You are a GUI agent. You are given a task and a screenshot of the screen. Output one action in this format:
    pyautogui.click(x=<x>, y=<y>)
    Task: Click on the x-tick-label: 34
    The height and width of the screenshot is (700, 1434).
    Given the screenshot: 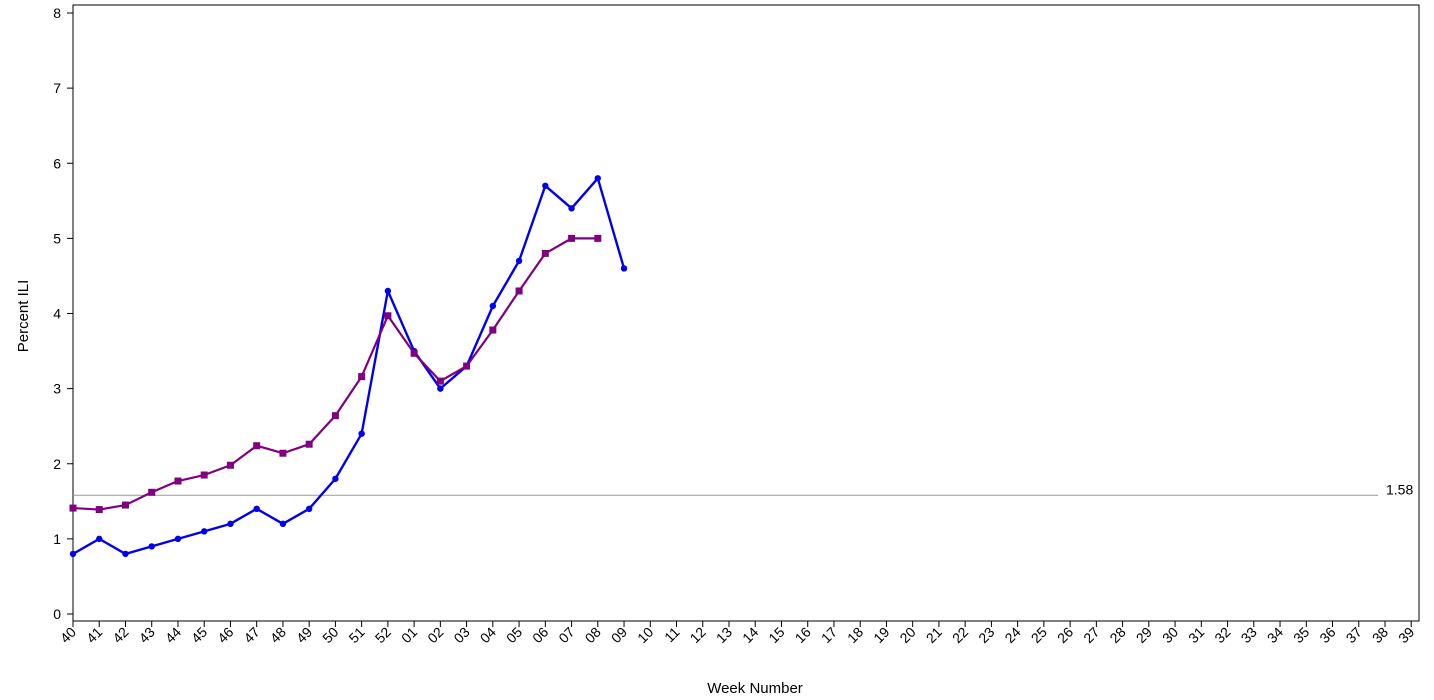 What is the action you would take?
    pyautogui.click(x=1275, y=635)
    